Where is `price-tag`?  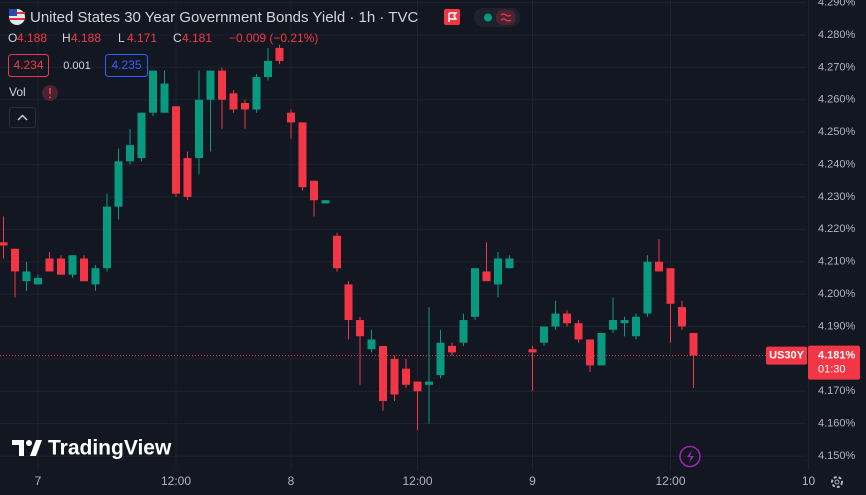 price-tag is located at coordinates (834, 362).